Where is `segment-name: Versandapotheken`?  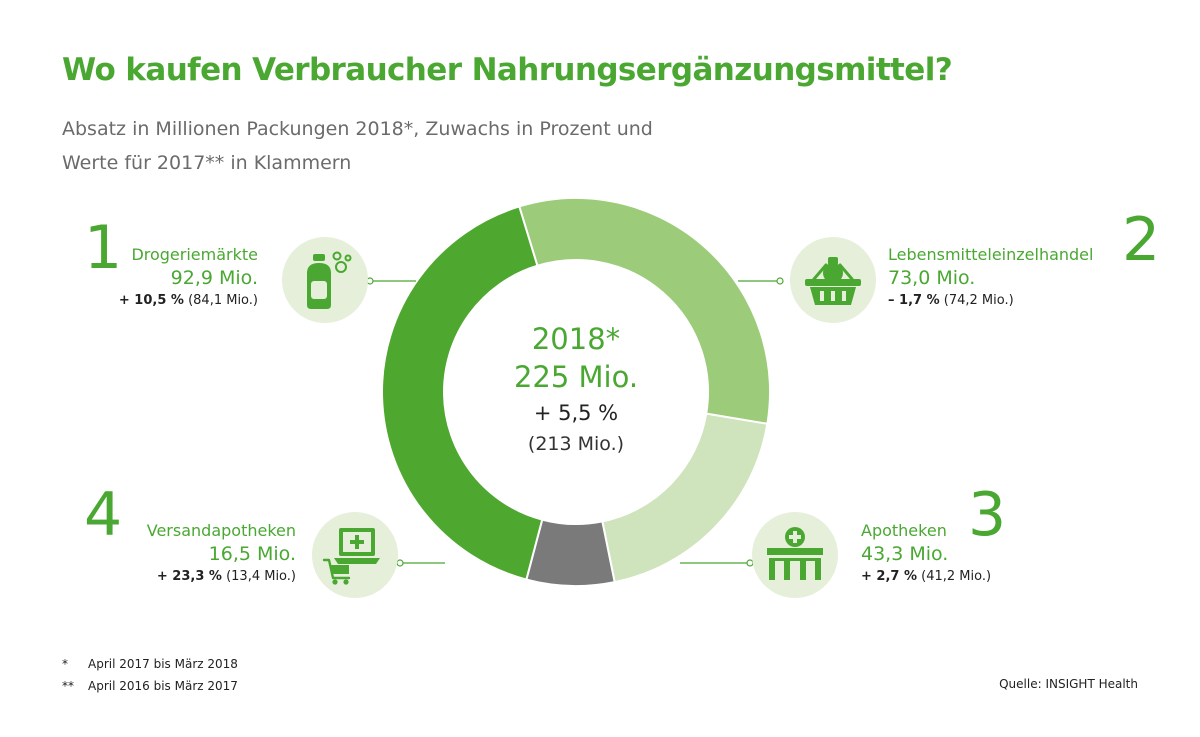 segment-name: Versandapotheken is located at coordinates (221, 530).